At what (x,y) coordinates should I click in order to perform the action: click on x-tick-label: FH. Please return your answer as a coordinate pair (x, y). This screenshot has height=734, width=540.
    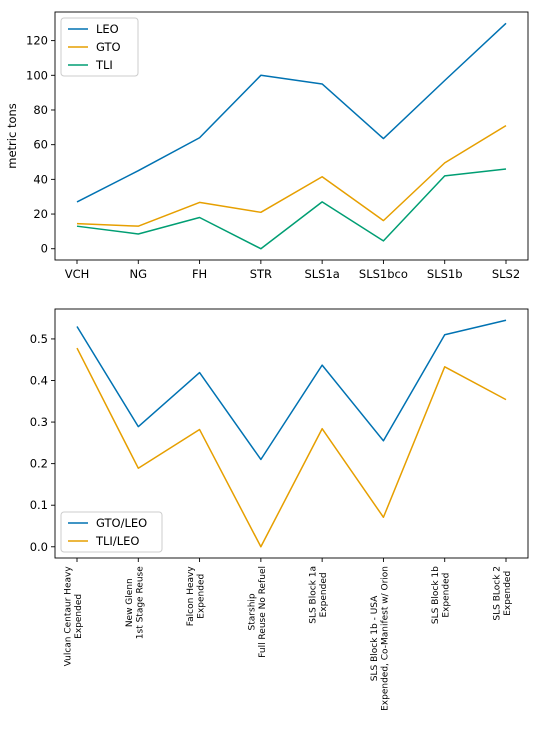
    Looking at the image, I should click on (199, 274).